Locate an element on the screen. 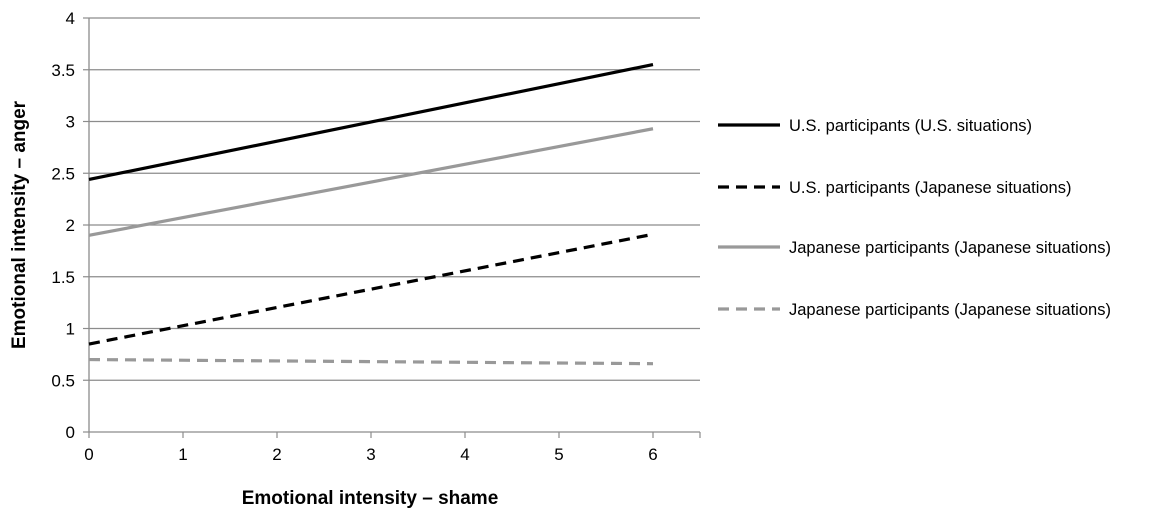  y-tick-label: 0 is located at coordinates (70, 432).